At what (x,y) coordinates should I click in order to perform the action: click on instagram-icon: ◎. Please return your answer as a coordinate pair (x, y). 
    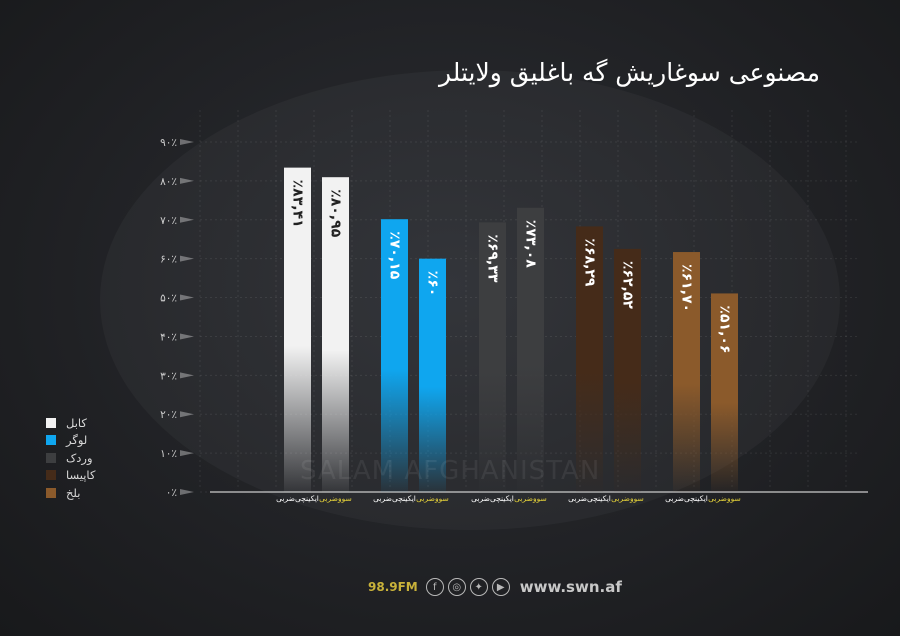
    Looking at the image, I should click on (456, 587).